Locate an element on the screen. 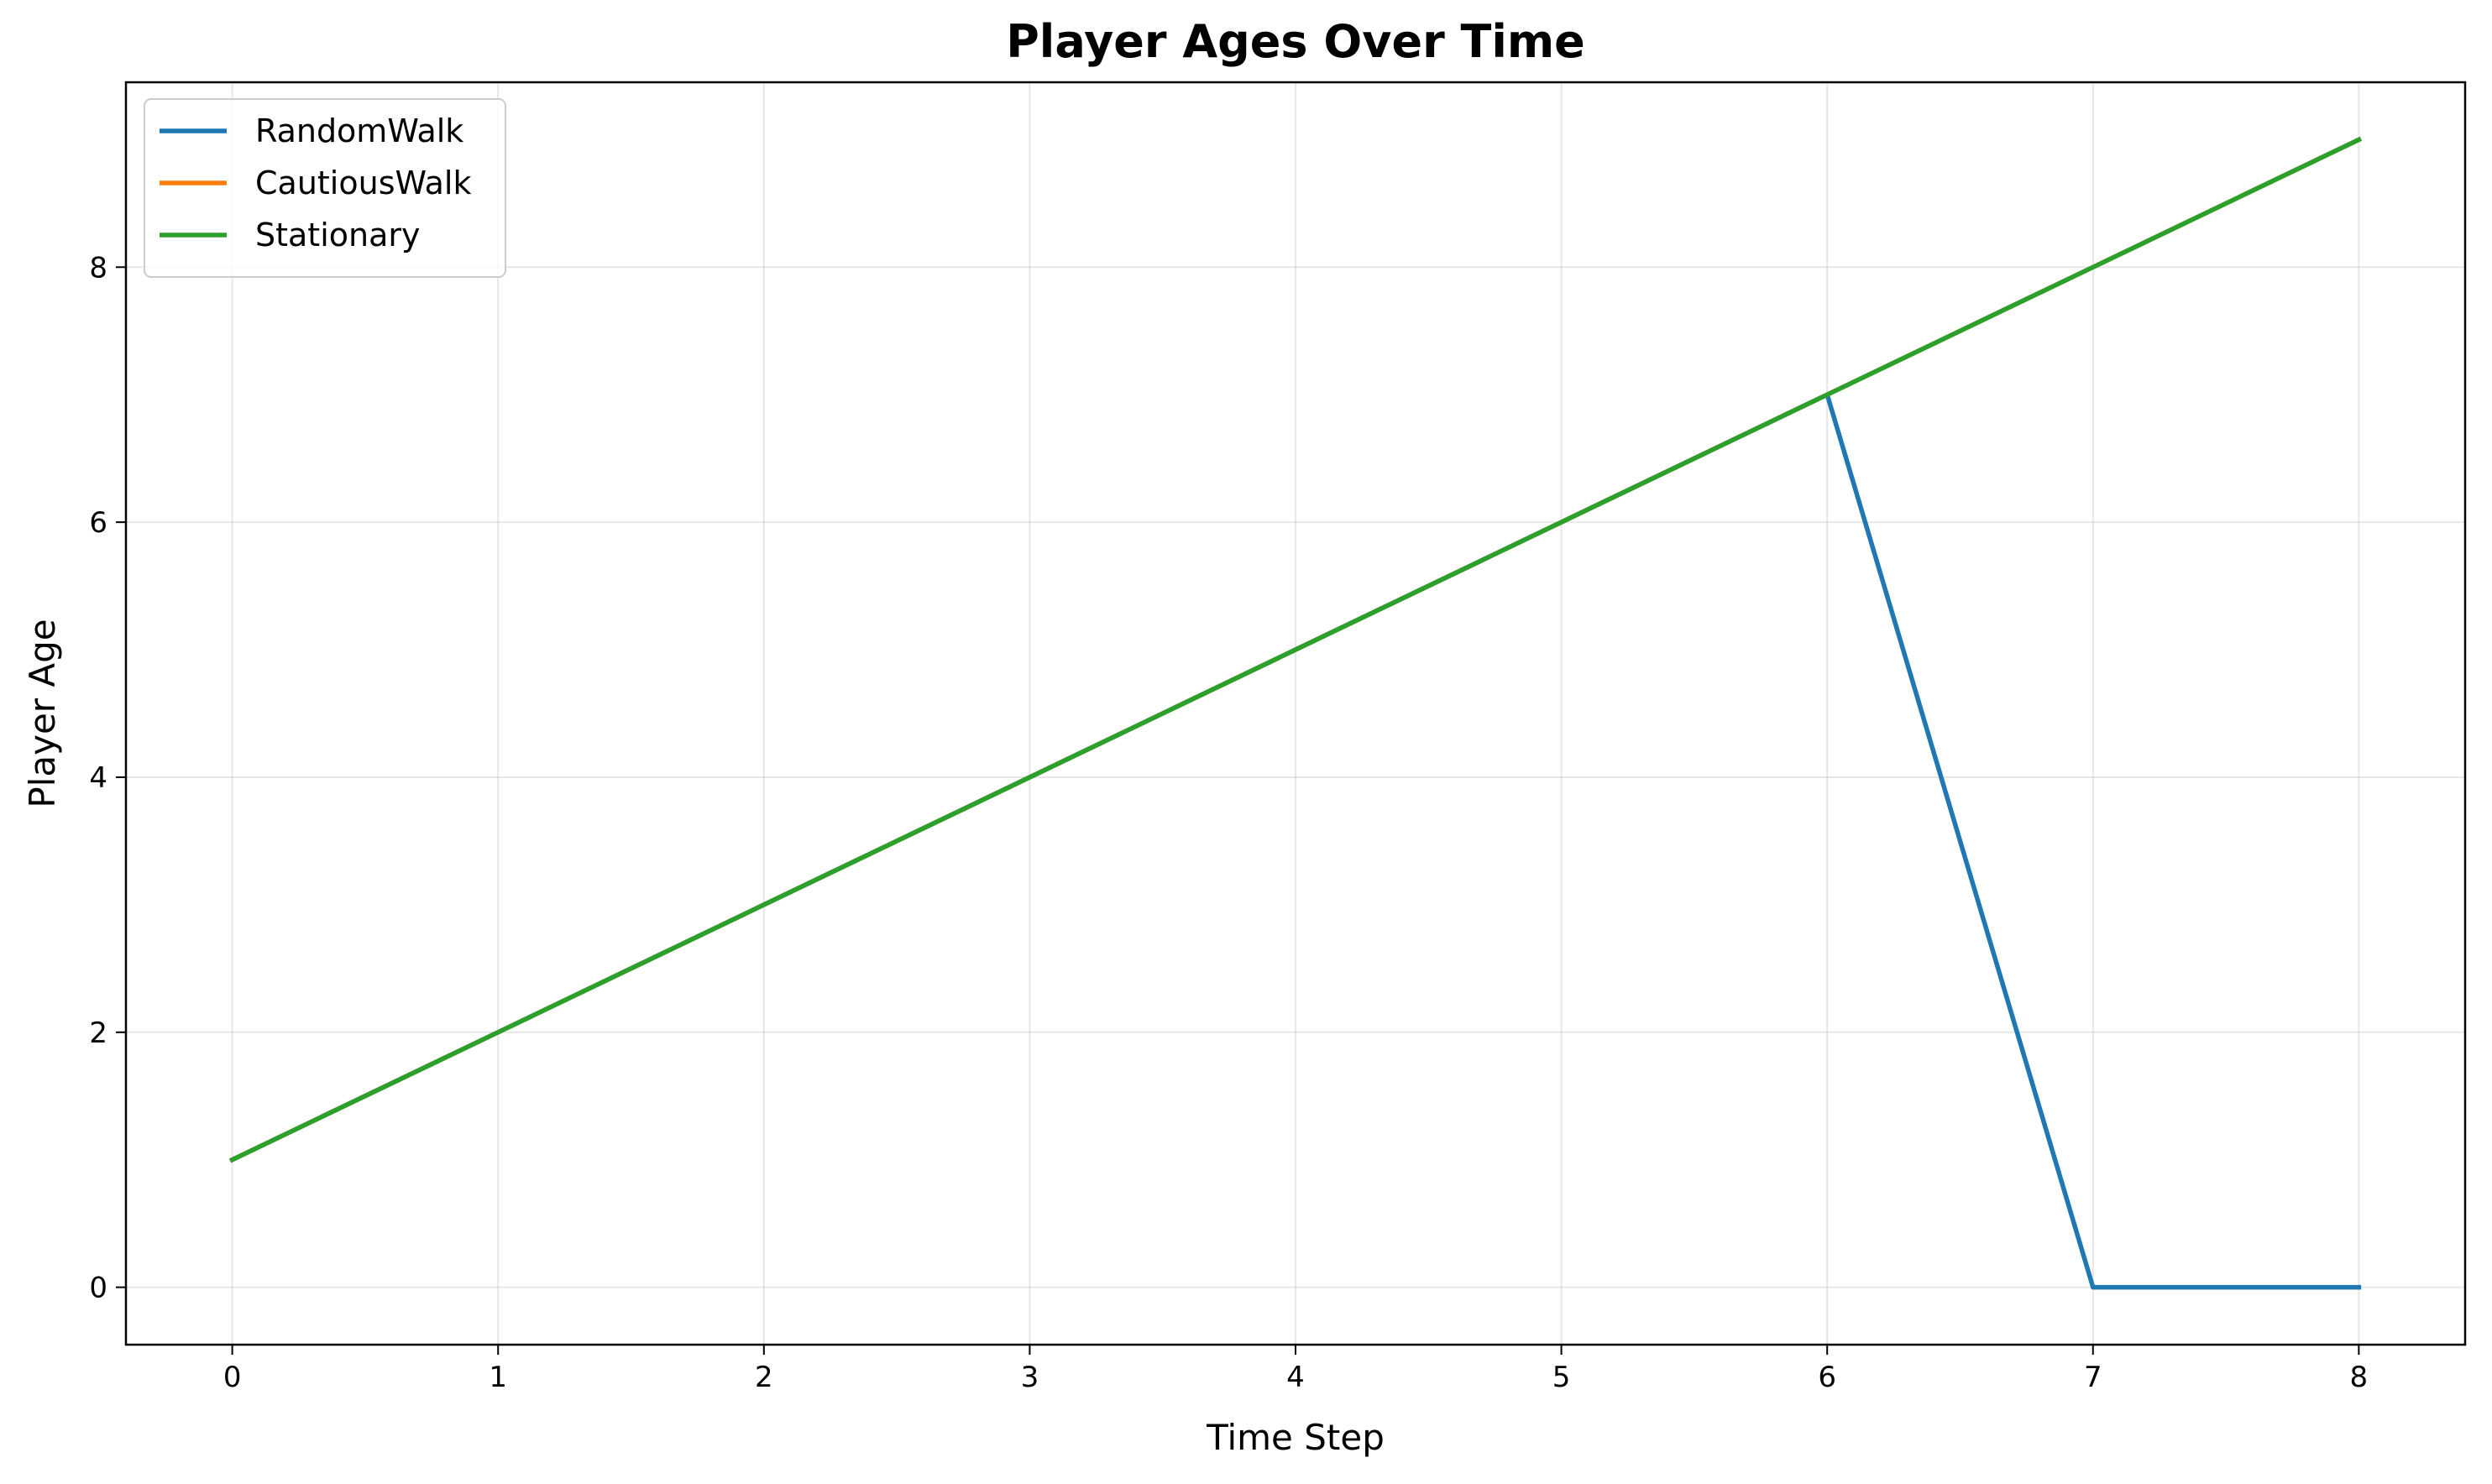  x-axis-label: Time Step is located at coordinates (1295, 1437).